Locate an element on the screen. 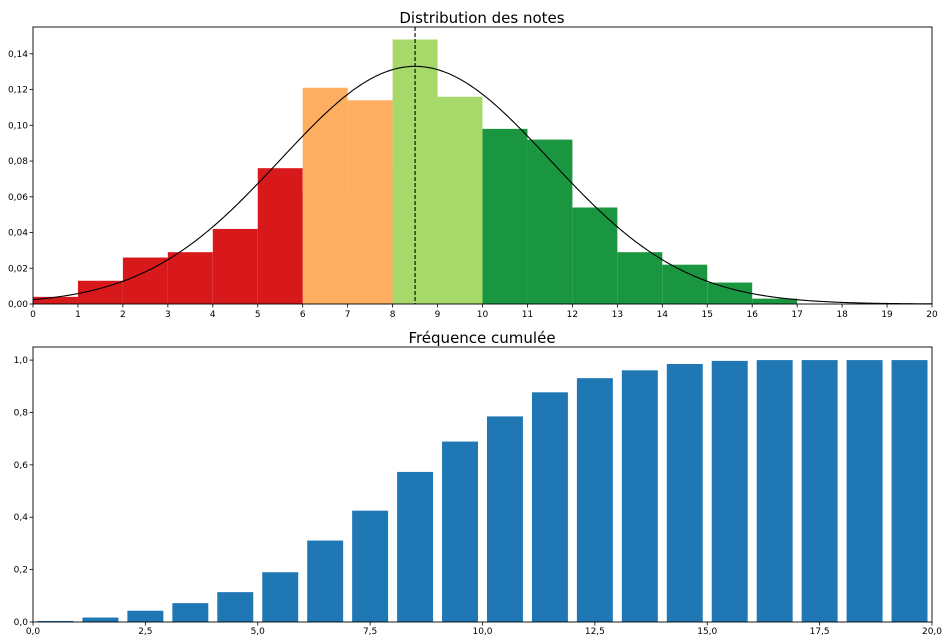 The image size is (943, 639). x-tick-label: 0,0 is located at coordinates (33, 631).